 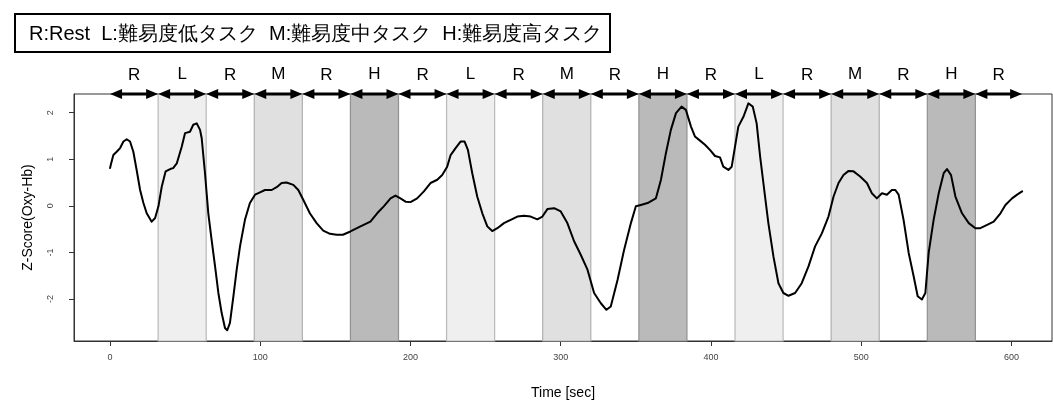 I want to click on x-tick-label: 500, so click(x=861, y=356).